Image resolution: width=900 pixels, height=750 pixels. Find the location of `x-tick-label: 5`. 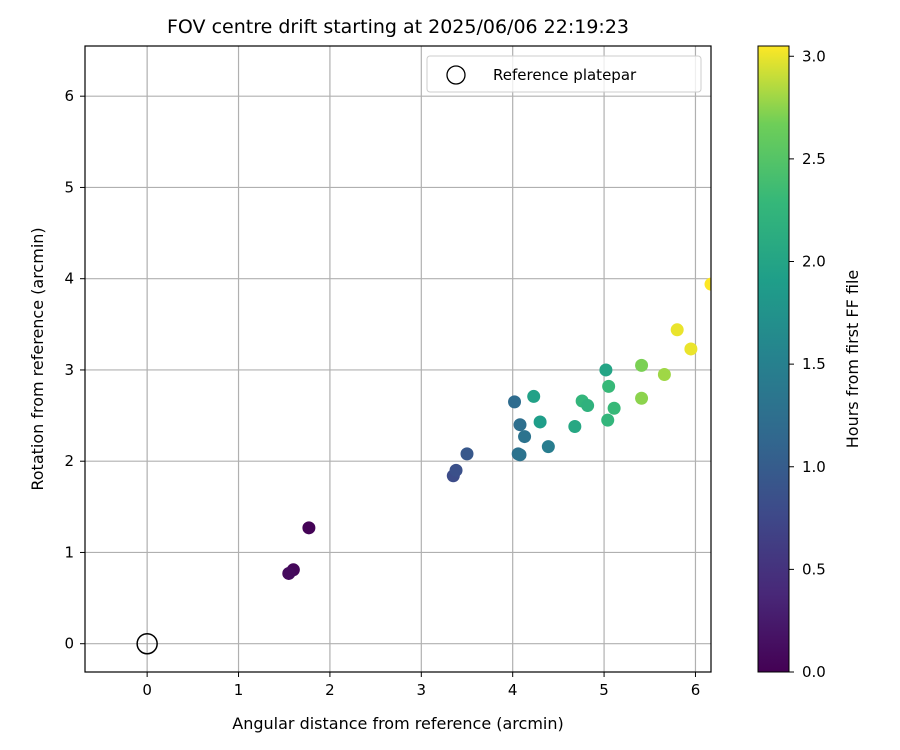

x-tick-label: 5 is located at coordinates (604, 690).